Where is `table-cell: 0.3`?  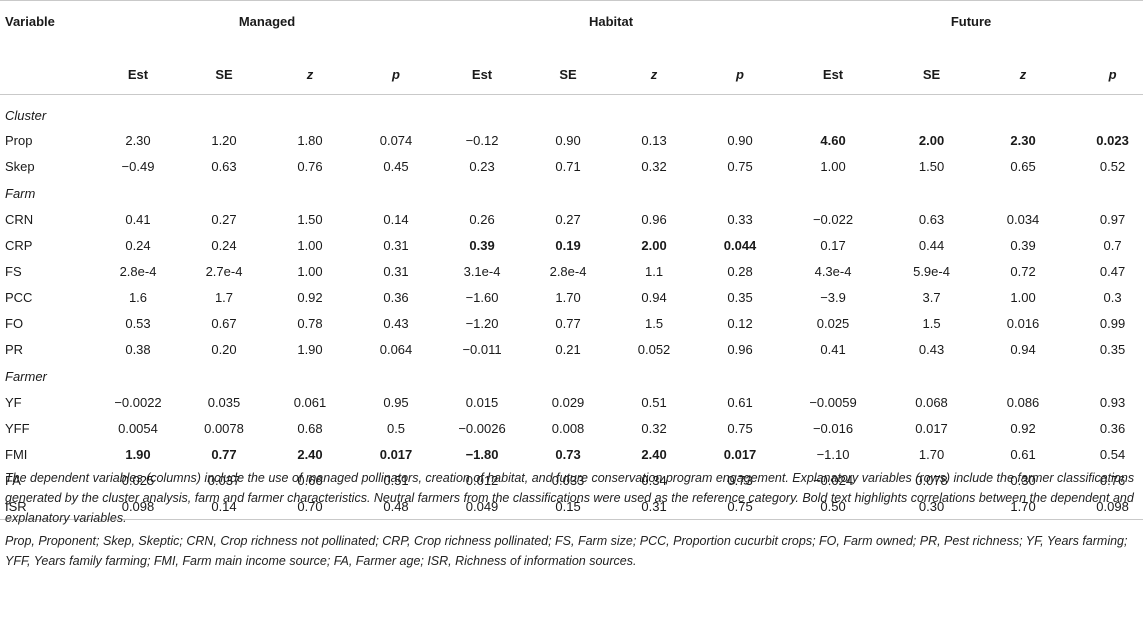
table-cell: 0.3 is located at coordinates (1112, 297).